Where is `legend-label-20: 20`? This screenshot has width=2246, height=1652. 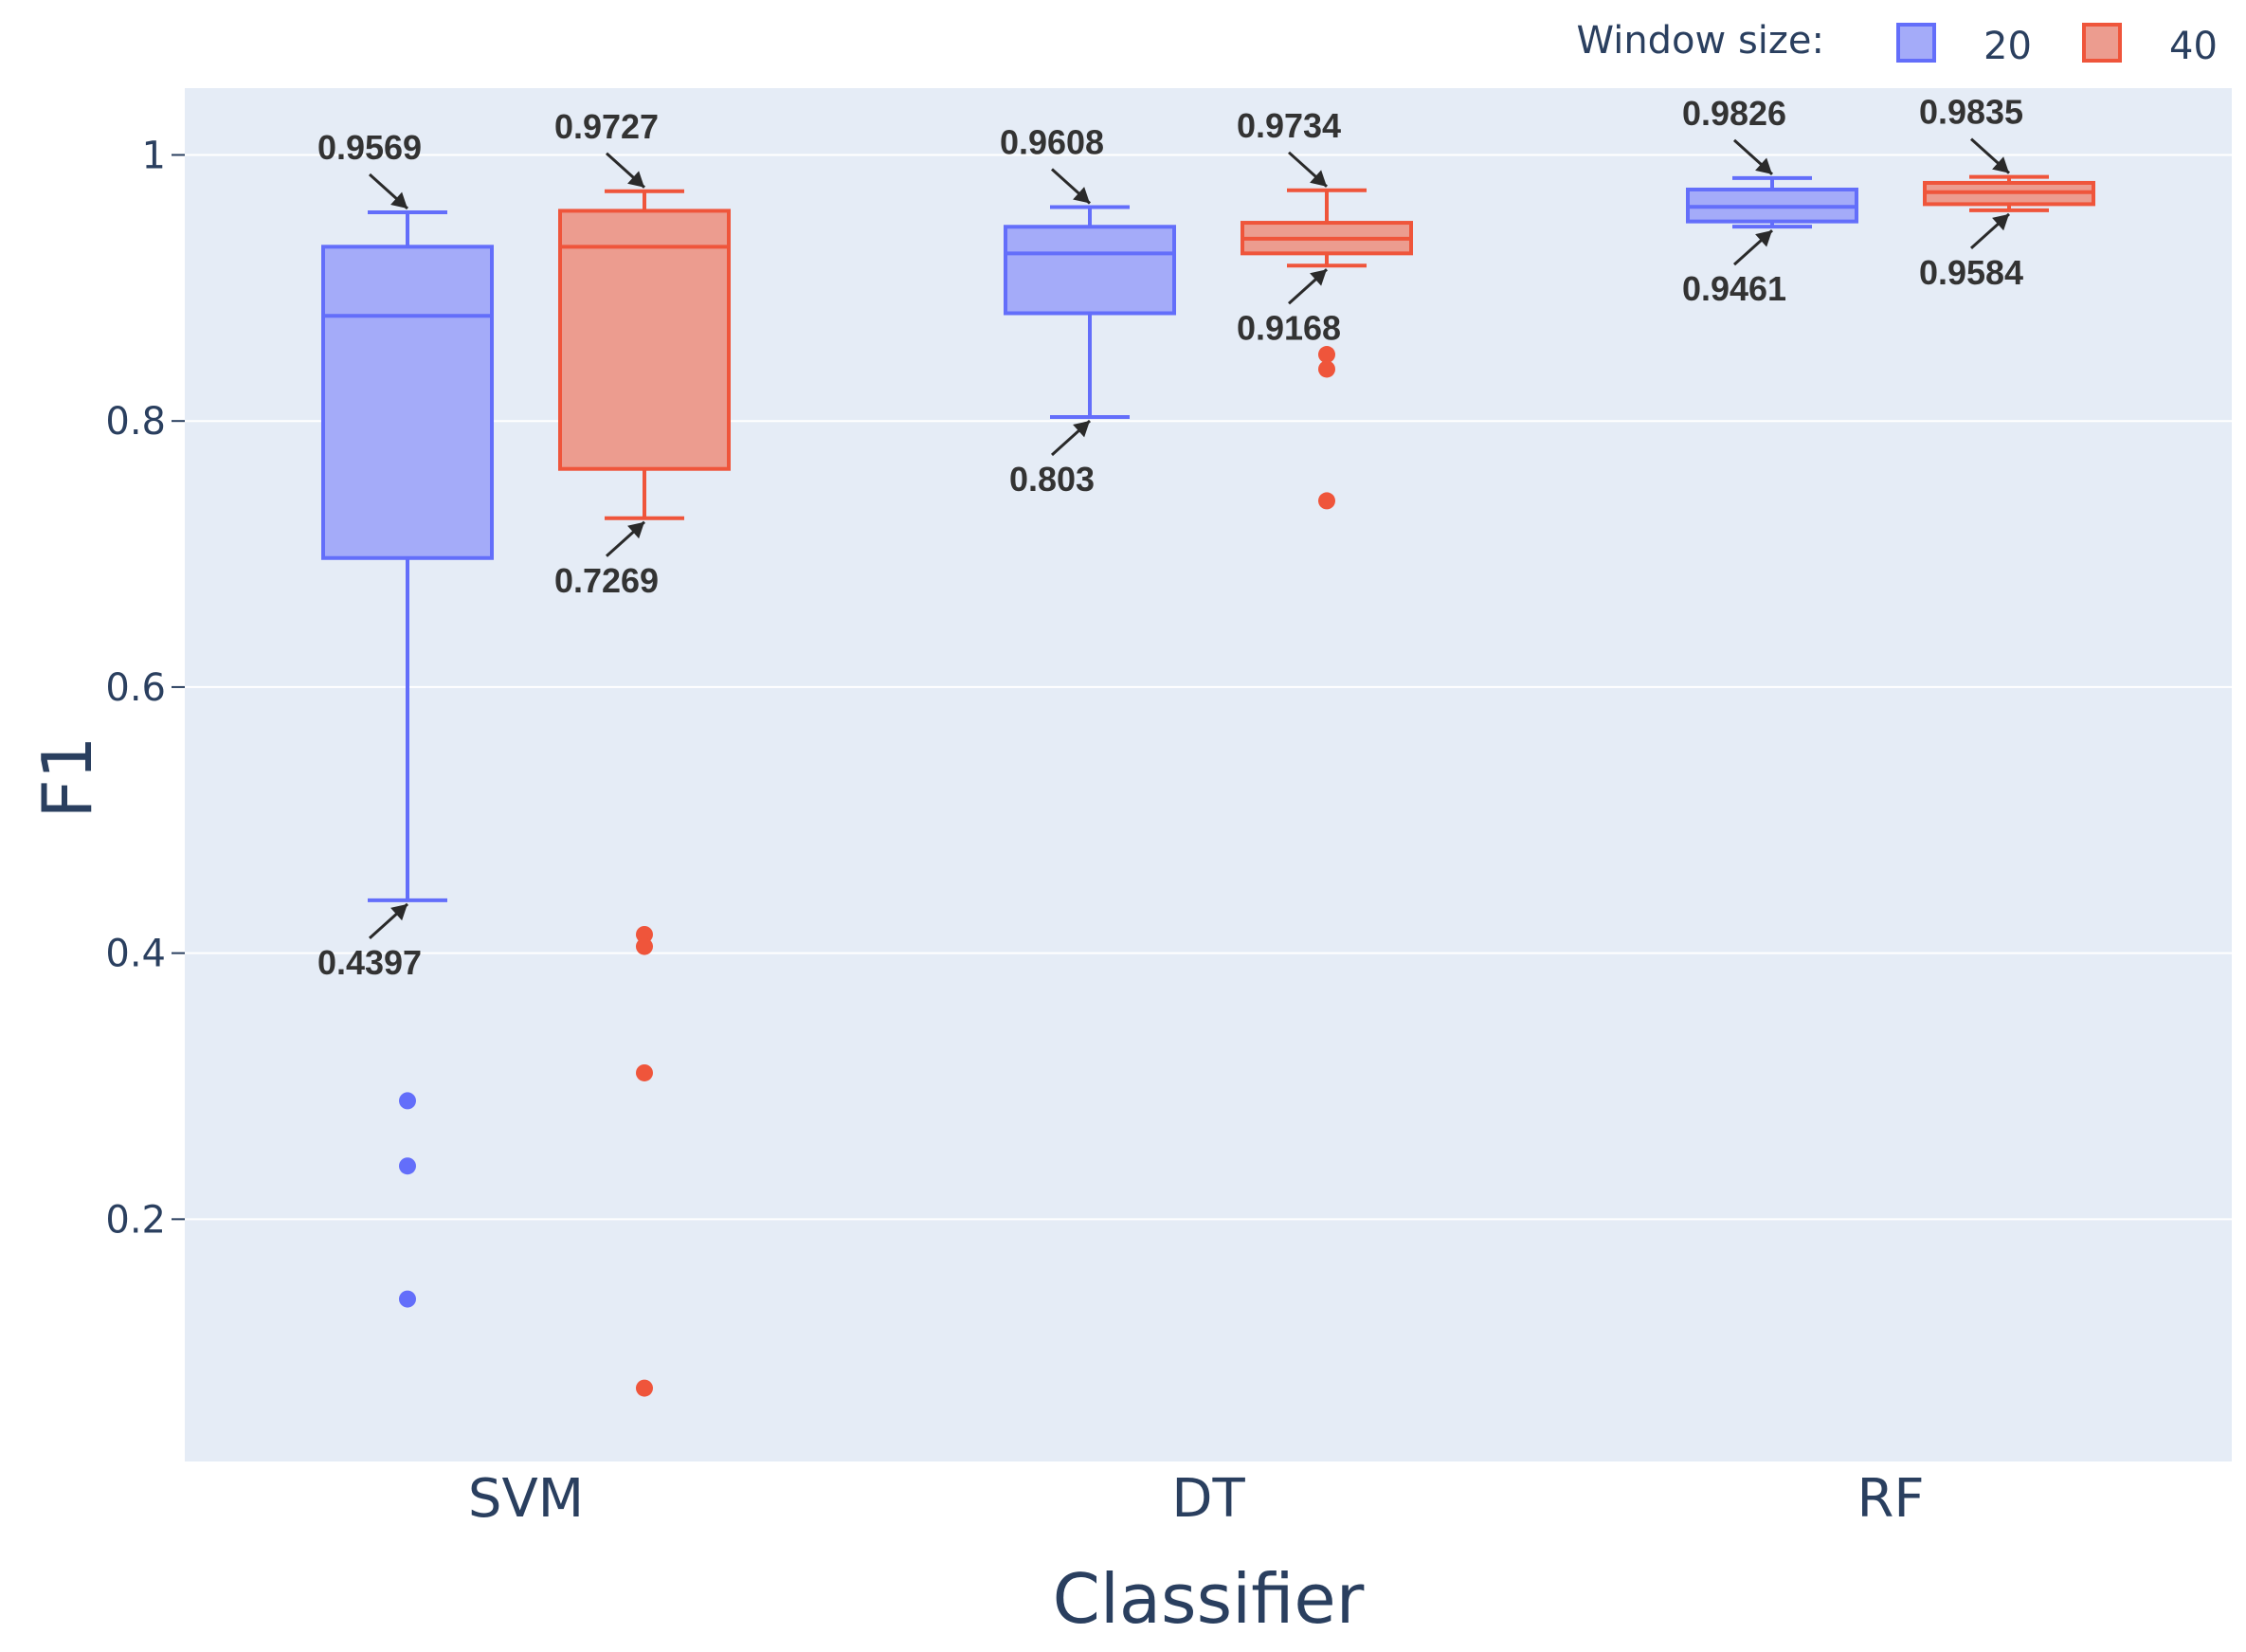
legend-label-20: 20 is located at coordinates (2007, 46).